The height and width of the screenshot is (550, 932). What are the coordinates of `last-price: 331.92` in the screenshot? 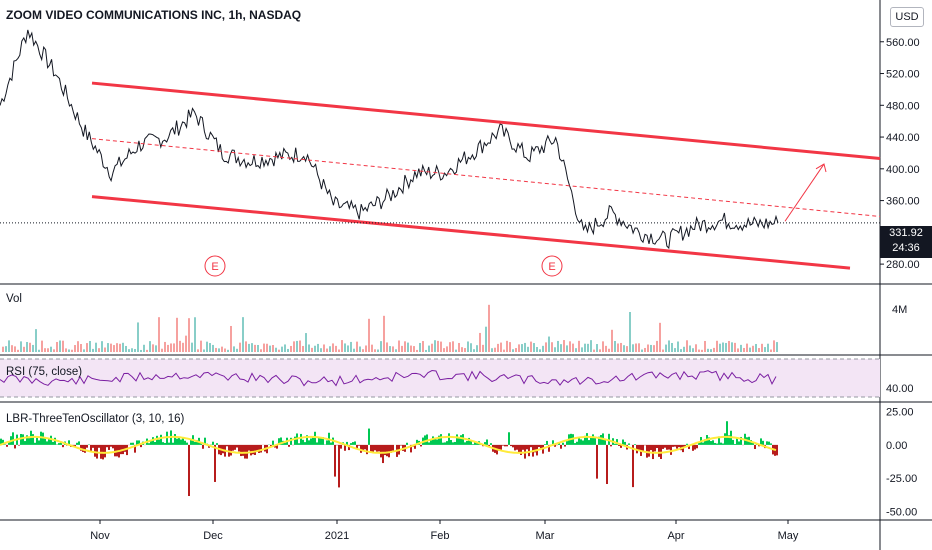 It's located at (906, 233).